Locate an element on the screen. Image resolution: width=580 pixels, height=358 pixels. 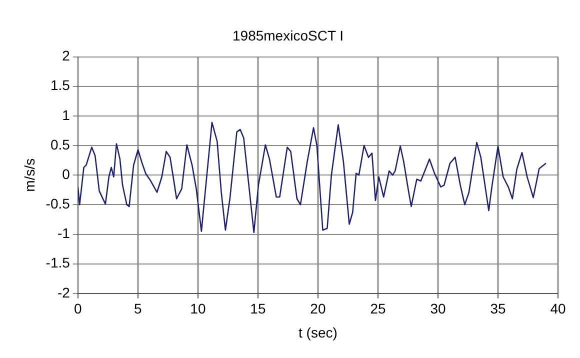
y-tick-label: -1.5 is located at coordinates (58, 262).